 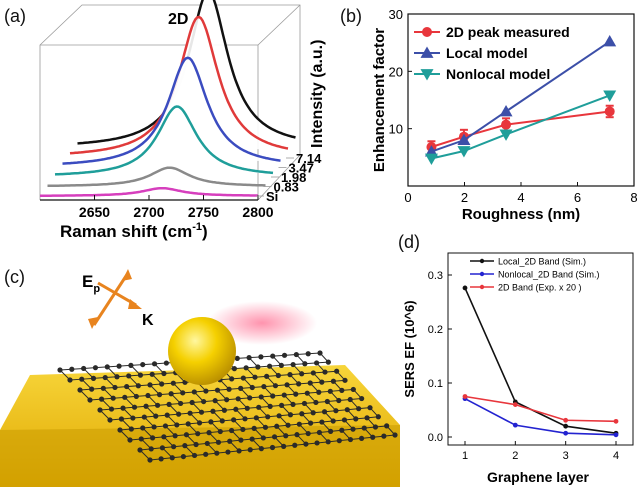 I want to click on series-label-a: 0.83, so click(x=286, y=187).